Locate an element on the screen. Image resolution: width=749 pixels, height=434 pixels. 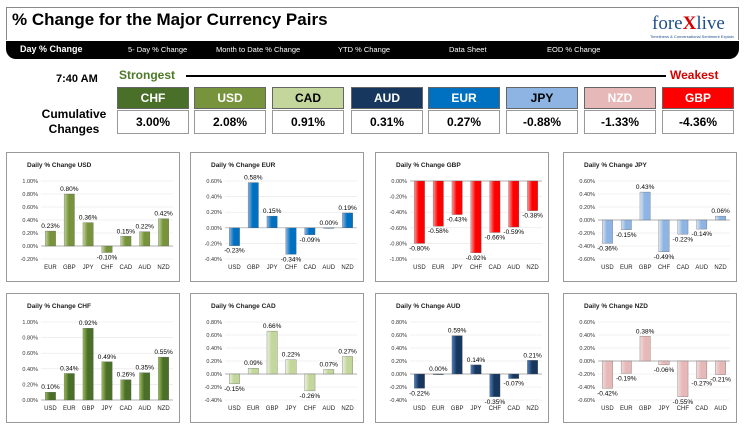
tab-5-day-change: 5- Day % Change is located at coordinates (158, 49).